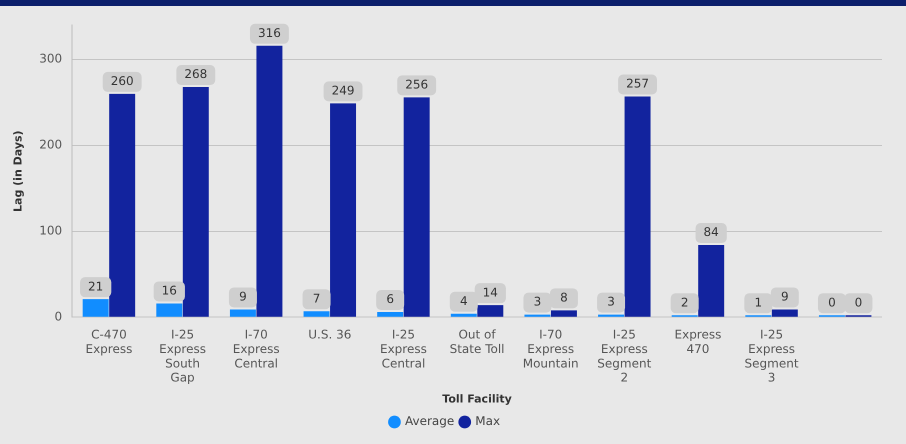 This screenshot has height=444, width=906. I want to click on y-tick-label: 100, so click(50, 230).